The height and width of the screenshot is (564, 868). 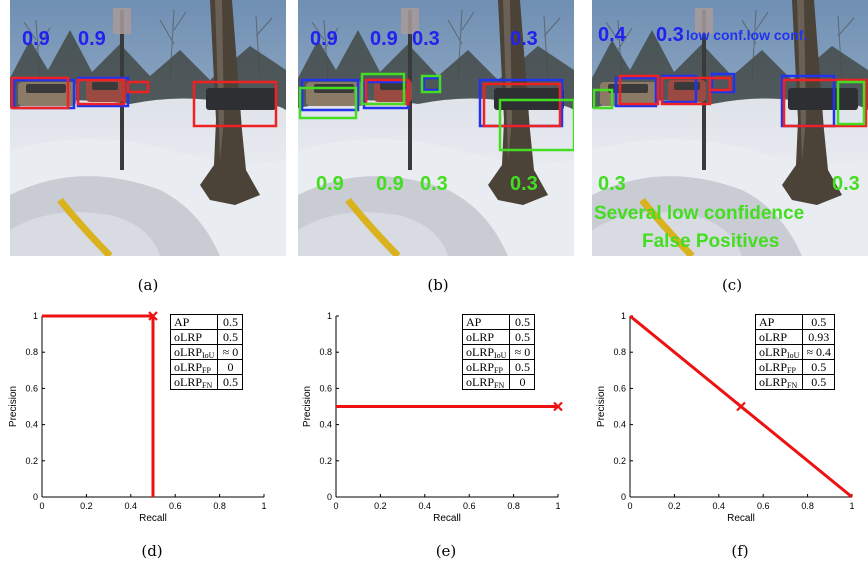 What do you see at coordinates (207, 385) in the screenshot?
I see `metric-subscript: FN` at bounding box center [207, 385].